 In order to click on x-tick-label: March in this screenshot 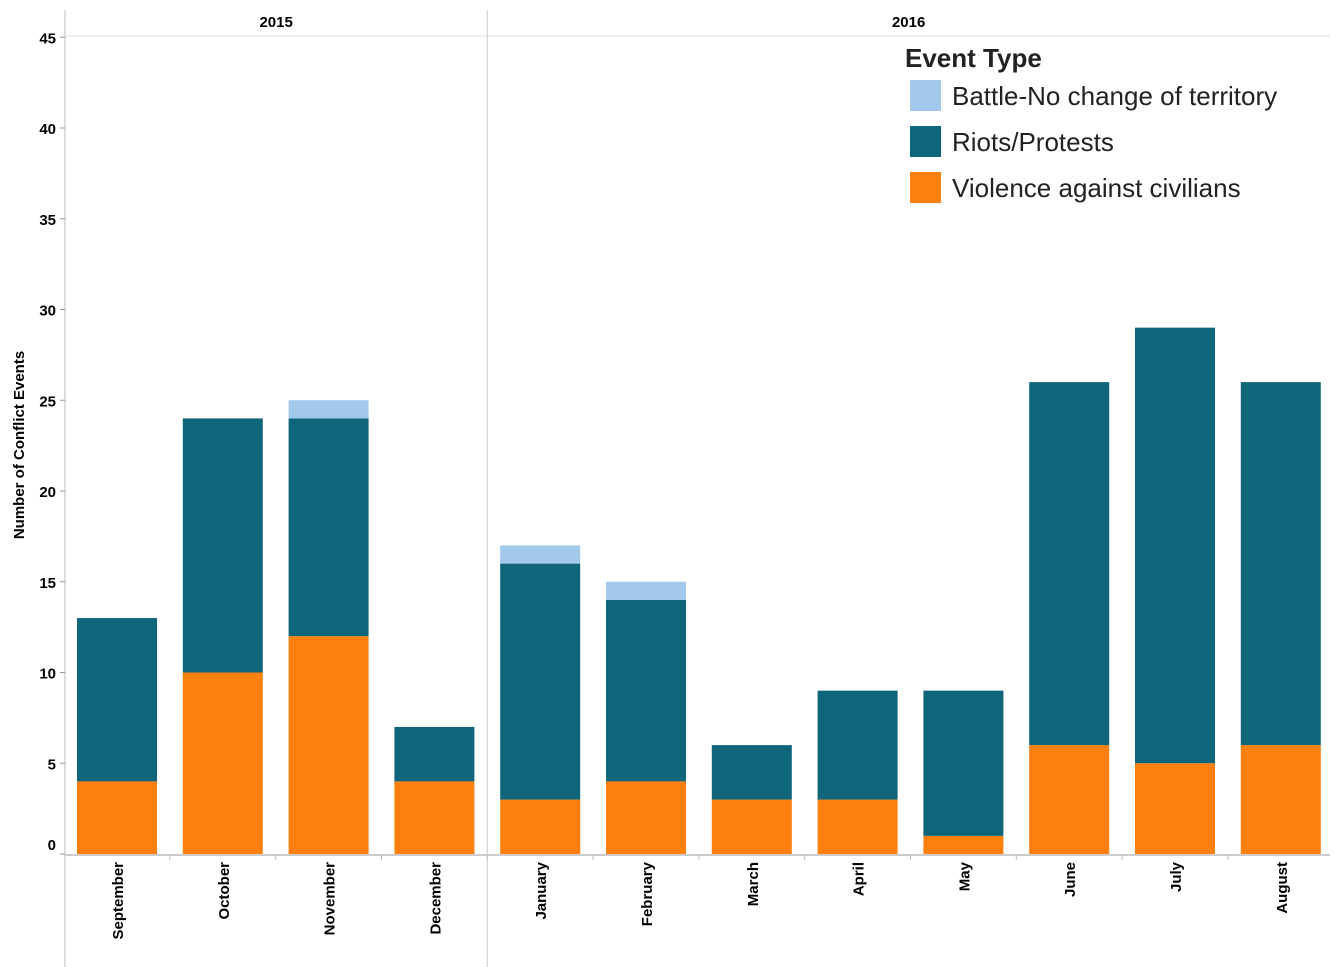, I will do `click(753, 884)`.